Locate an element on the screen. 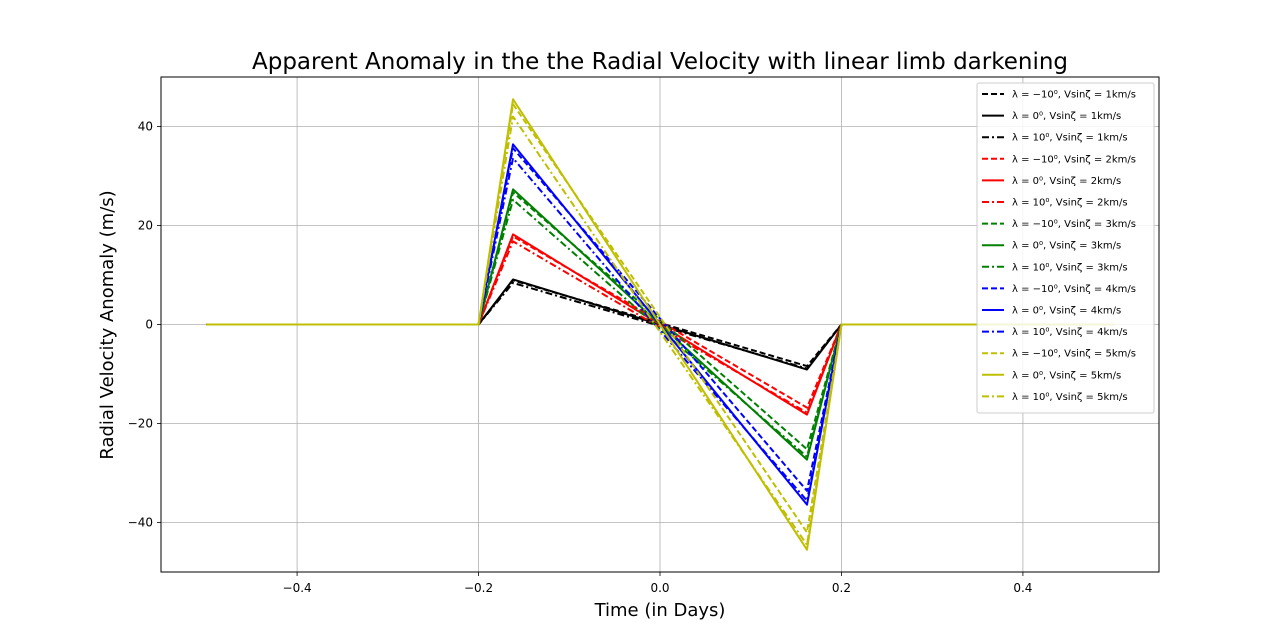 The image size is (1288, 643). legend-label: λ = 10⁰, Vsinζ = 4km/s is located at coordinates (1070, 332).